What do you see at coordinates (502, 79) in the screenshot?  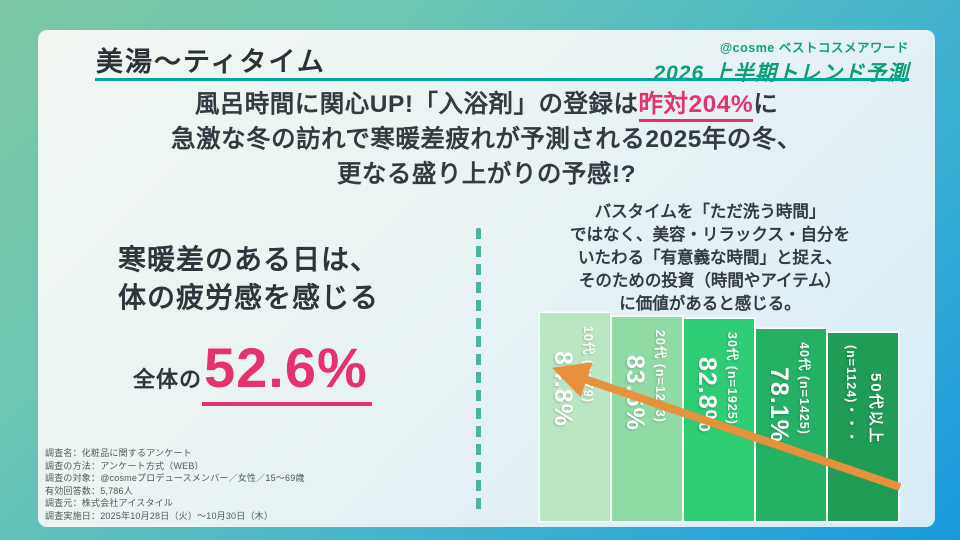 I see `title-underline` at bounding box center [502, 79].